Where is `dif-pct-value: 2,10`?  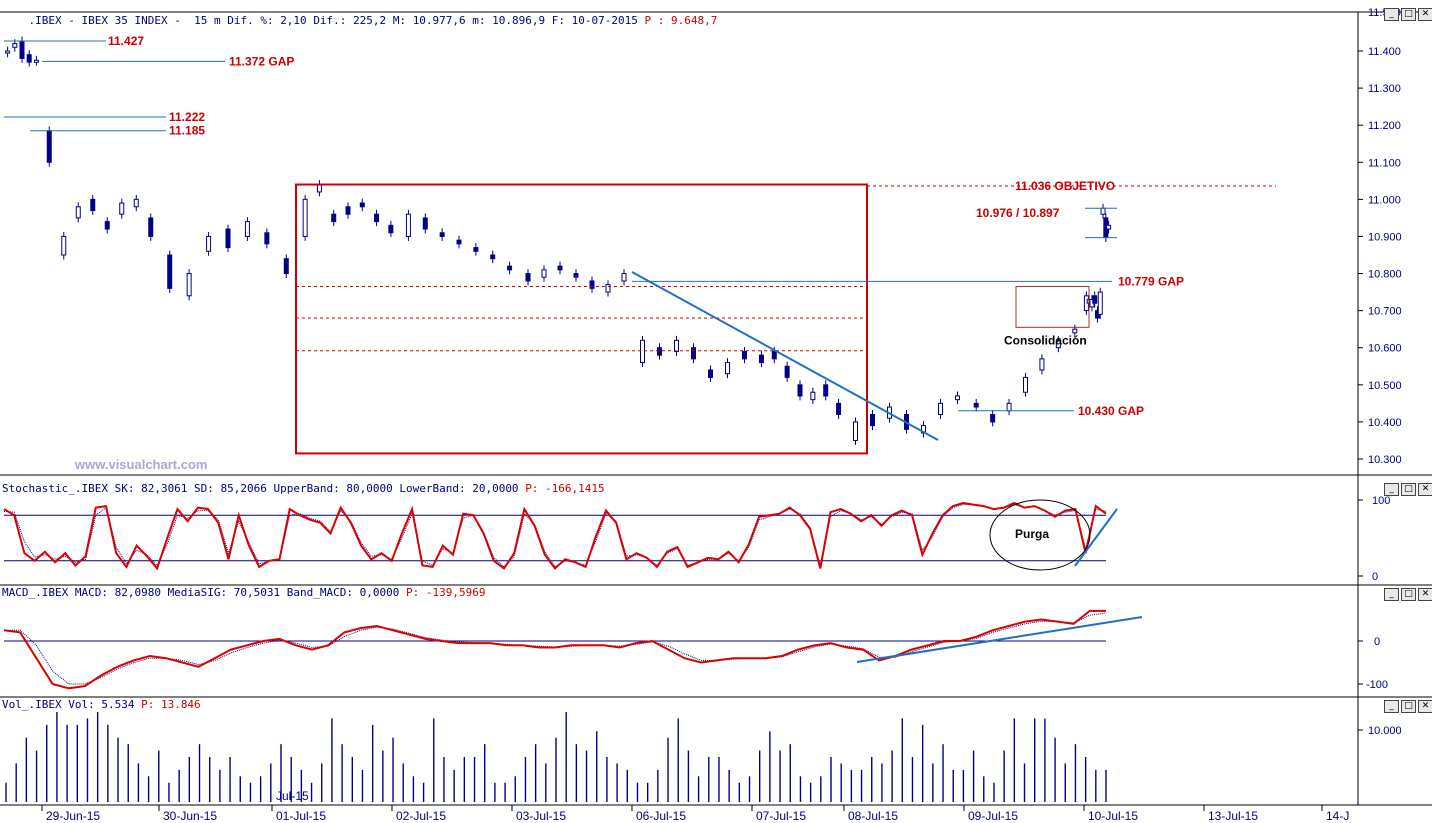
dif-pct-value: 2,10 is located at coordinates (293, 20).